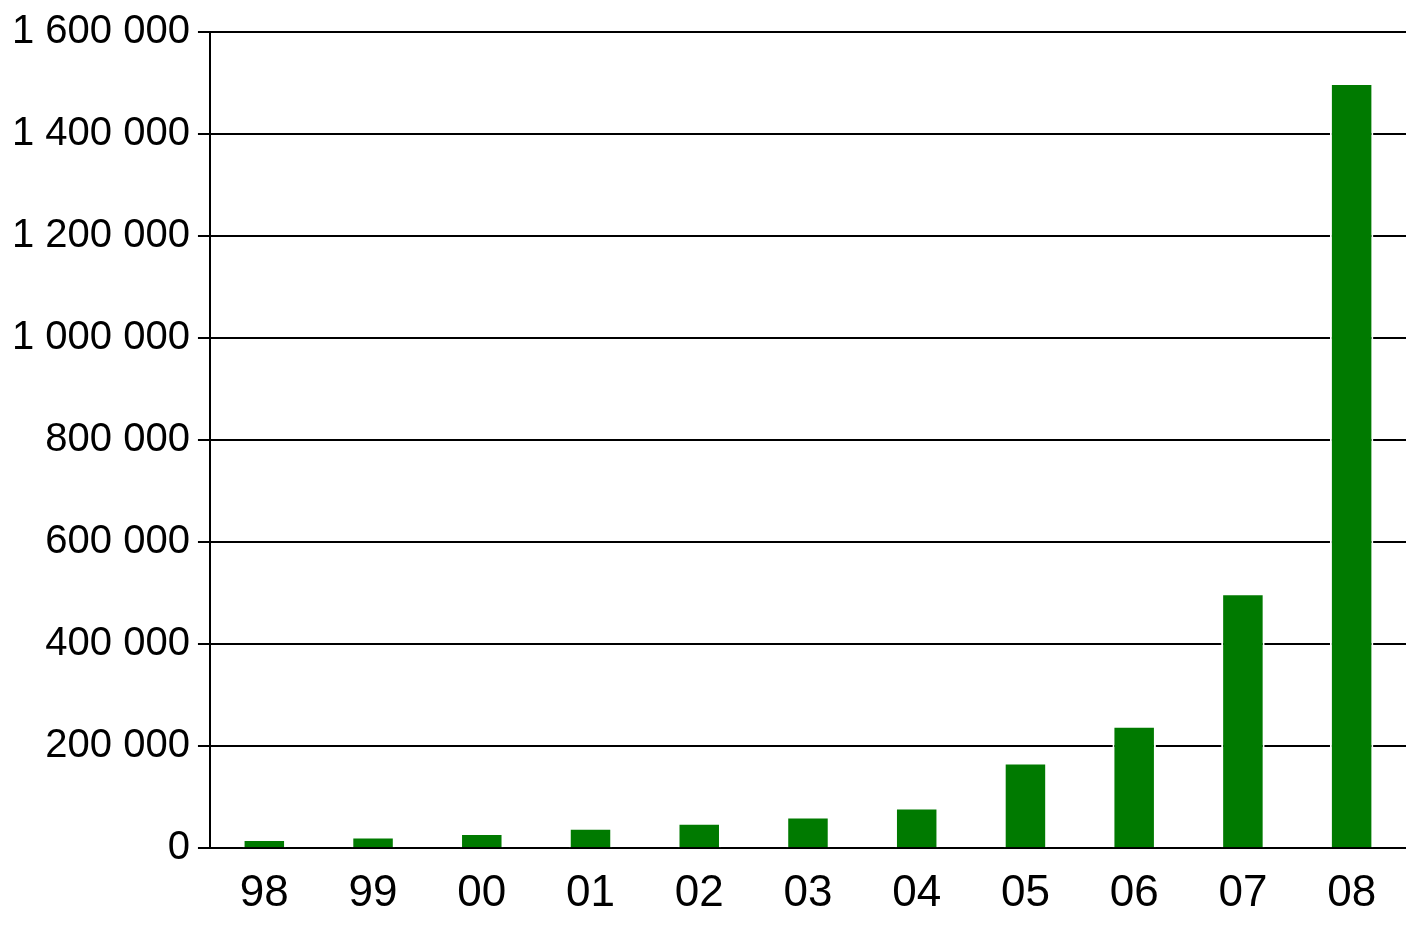  Describe the element at coordinates (808, 890) in the screenshot. I see `x-tick-label: 03` at that location.